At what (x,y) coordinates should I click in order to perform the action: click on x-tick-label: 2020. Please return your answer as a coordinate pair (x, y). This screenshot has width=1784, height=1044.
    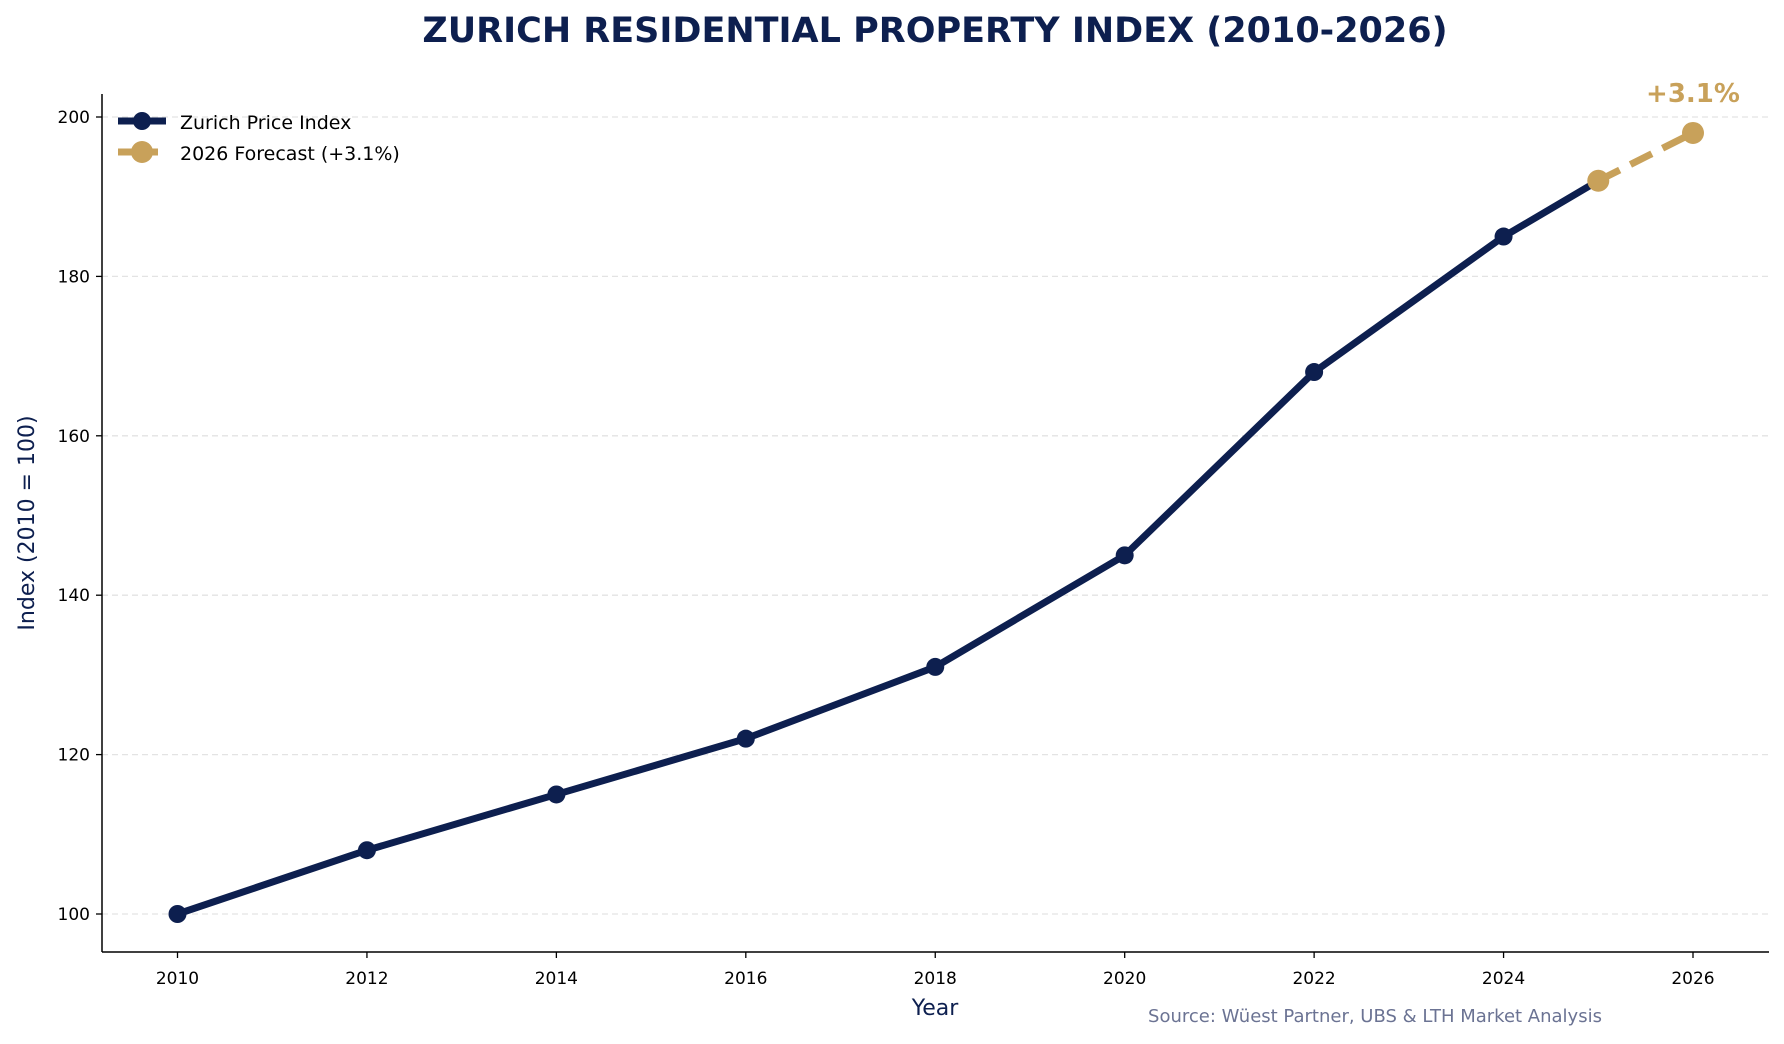
    Looking at the image, I should click on (1124, 979).